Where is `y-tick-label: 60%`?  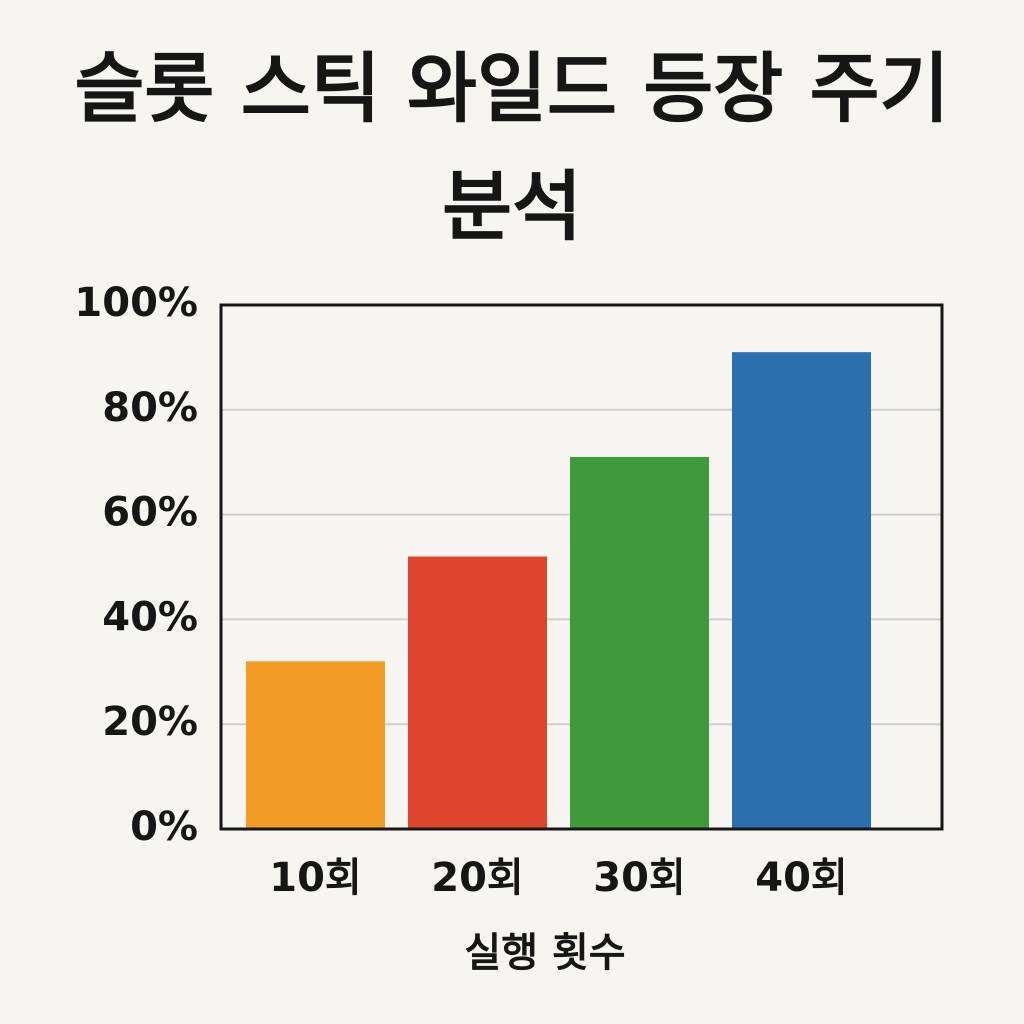 y-tick-label: 60% is located at coordinates (150, 513).